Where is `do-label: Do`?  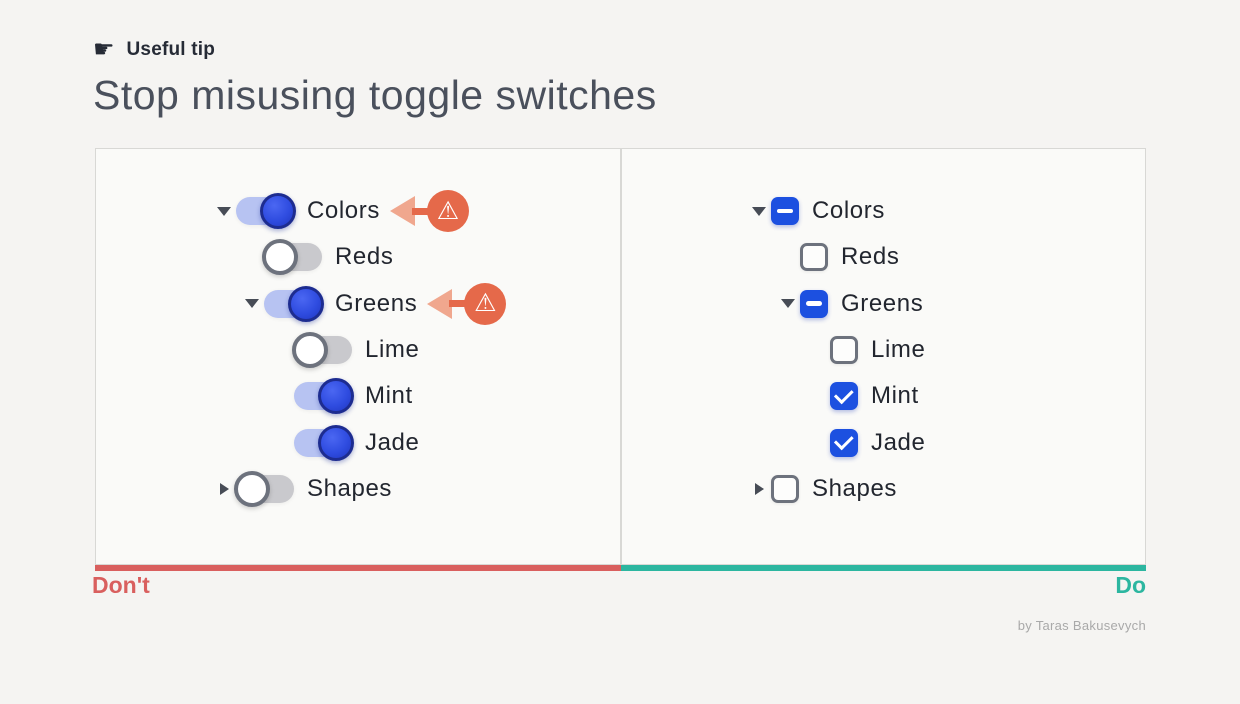 do-label: Do is located at coordinates (1130, 585).